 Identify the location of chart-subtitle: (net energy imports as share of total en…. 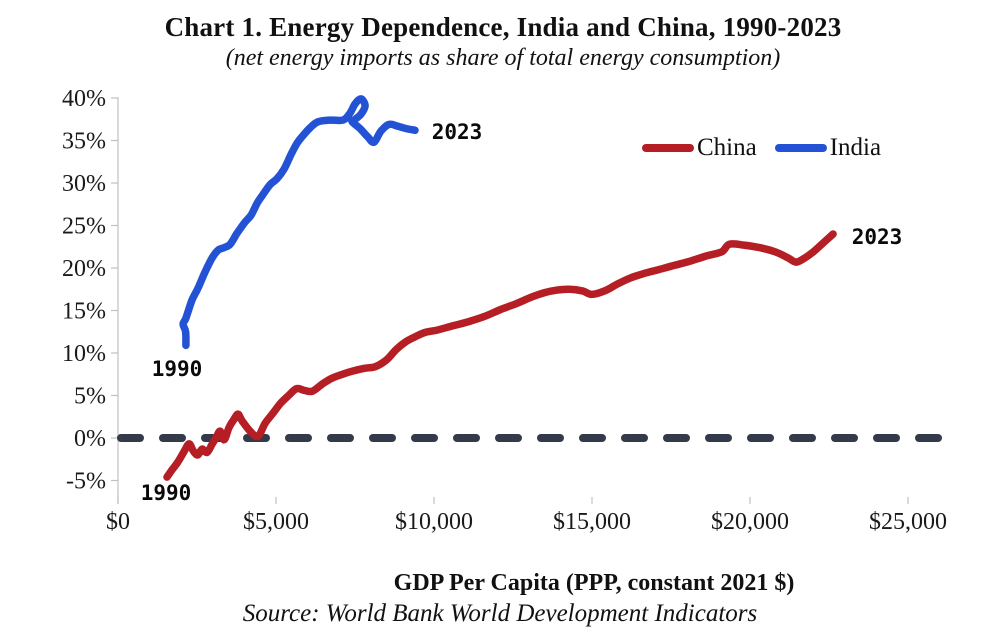
(503, 58).